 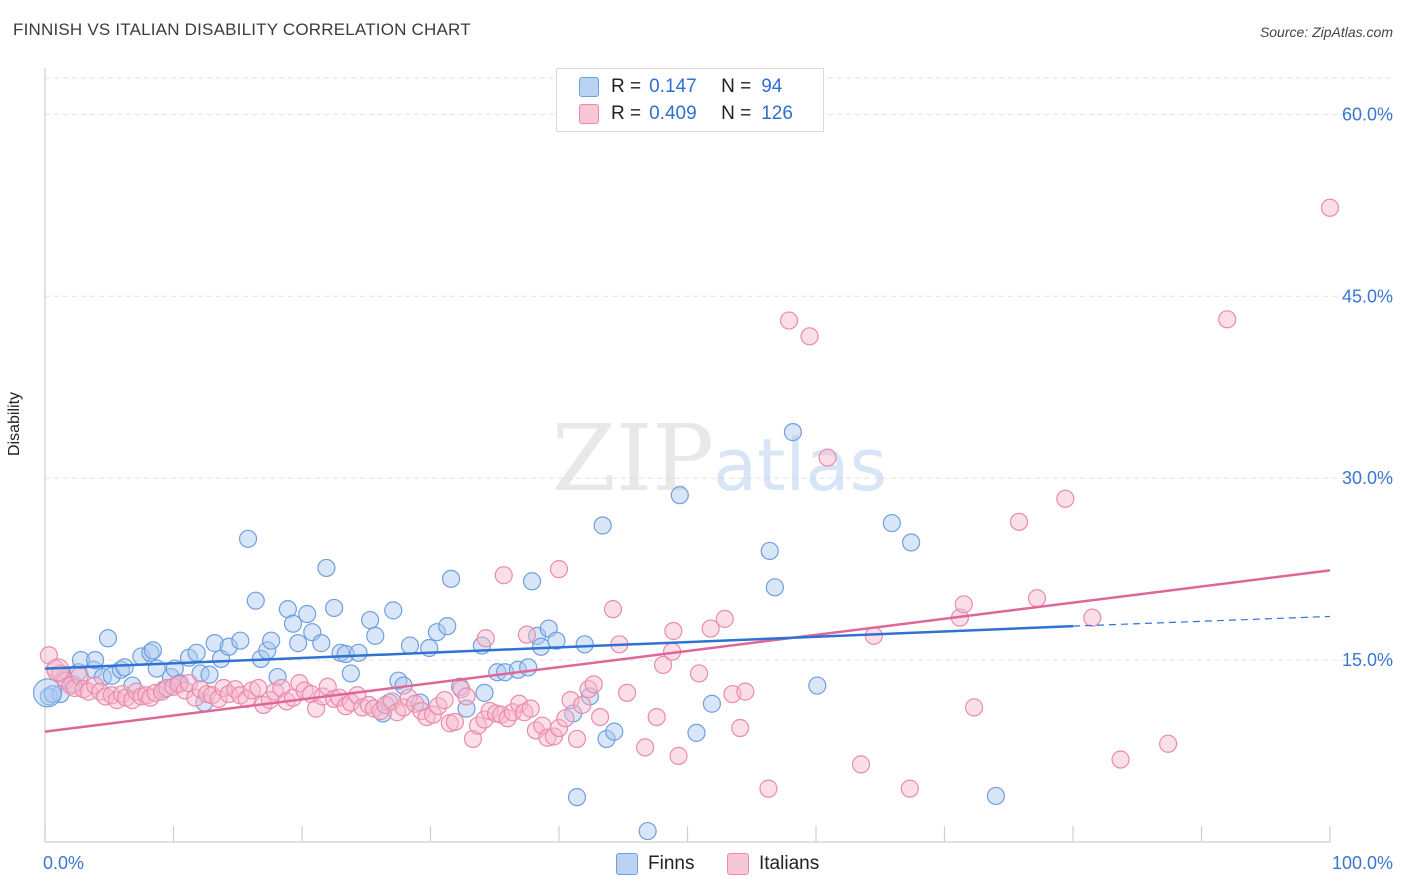 I want to click on bottom-legend-finns: Finns, so click(x=655, y=864).